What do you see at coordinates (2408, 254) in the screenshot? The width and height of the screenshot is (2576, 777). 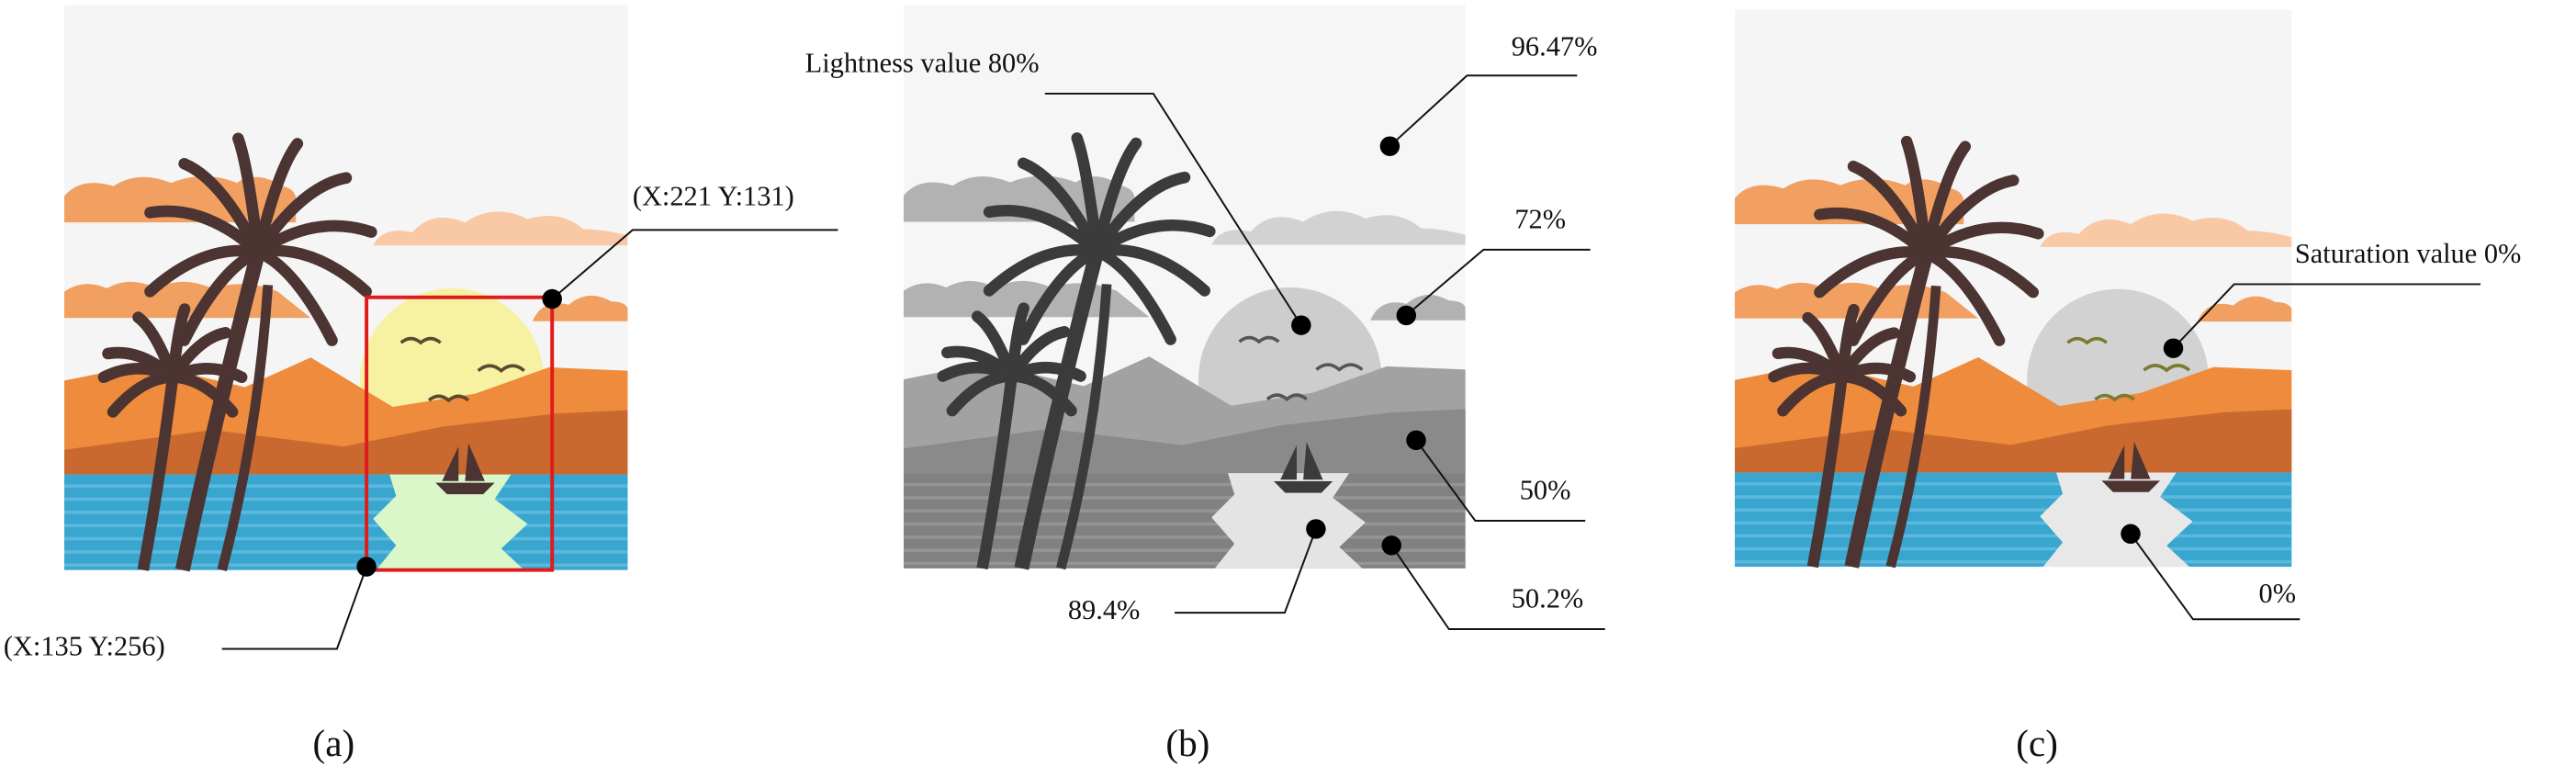 I see `annotation: Saturation value 0%` at bounding box center [2408, 254].